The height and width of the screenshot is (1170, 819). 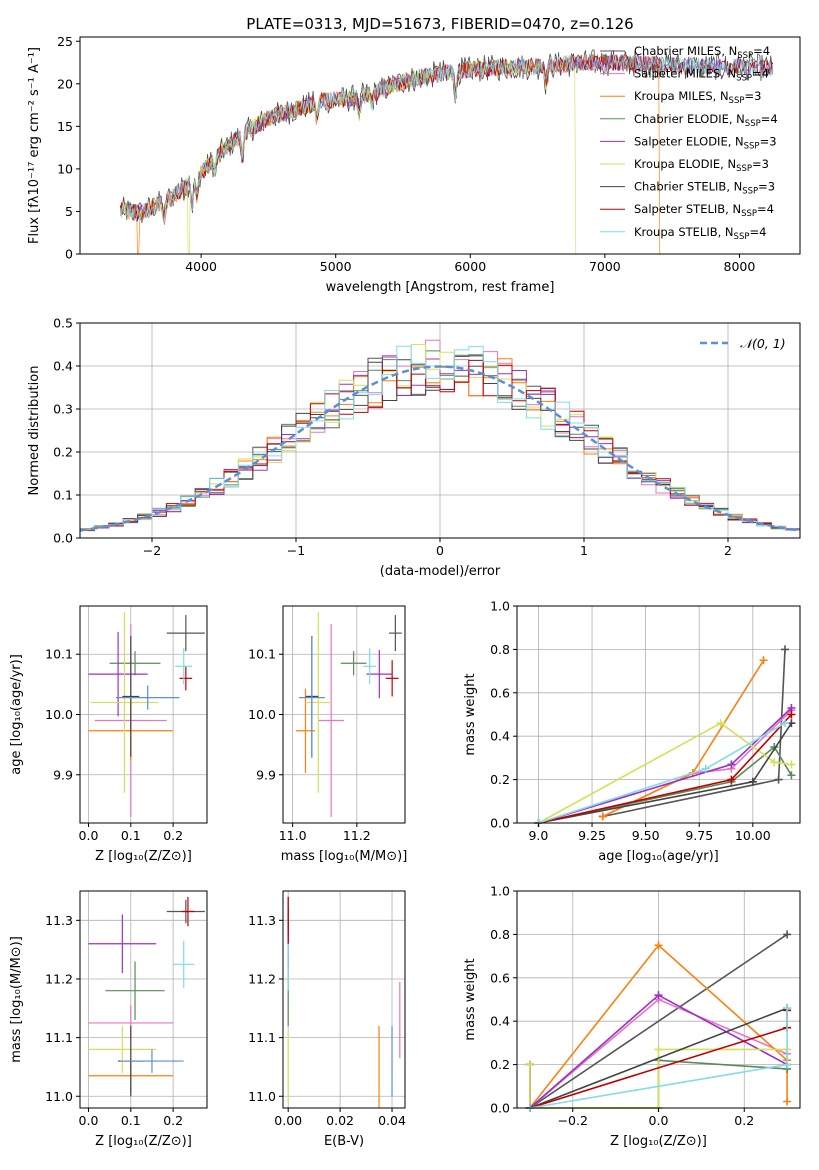 What do you see at coordinates (573, 1120) in the screenshot?
I see `x-tick-label: −0.2` at bounding box center [573, 1120].